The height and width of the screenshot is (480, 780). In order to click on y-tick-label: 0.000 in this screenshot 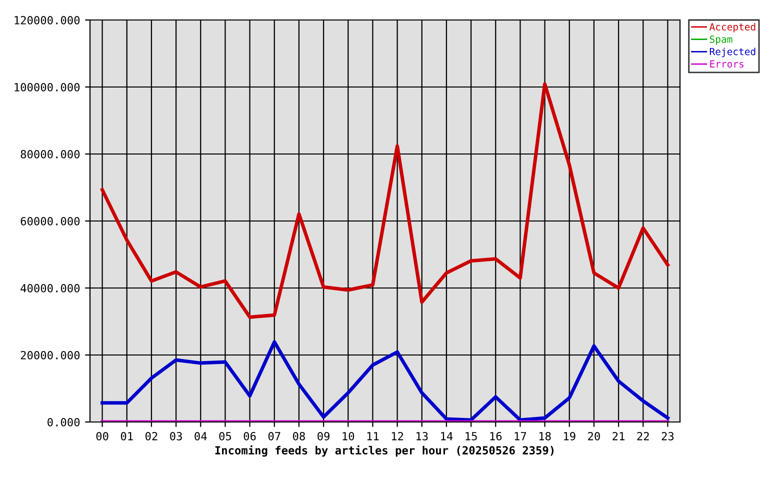, I will do `click(64, 422)`.